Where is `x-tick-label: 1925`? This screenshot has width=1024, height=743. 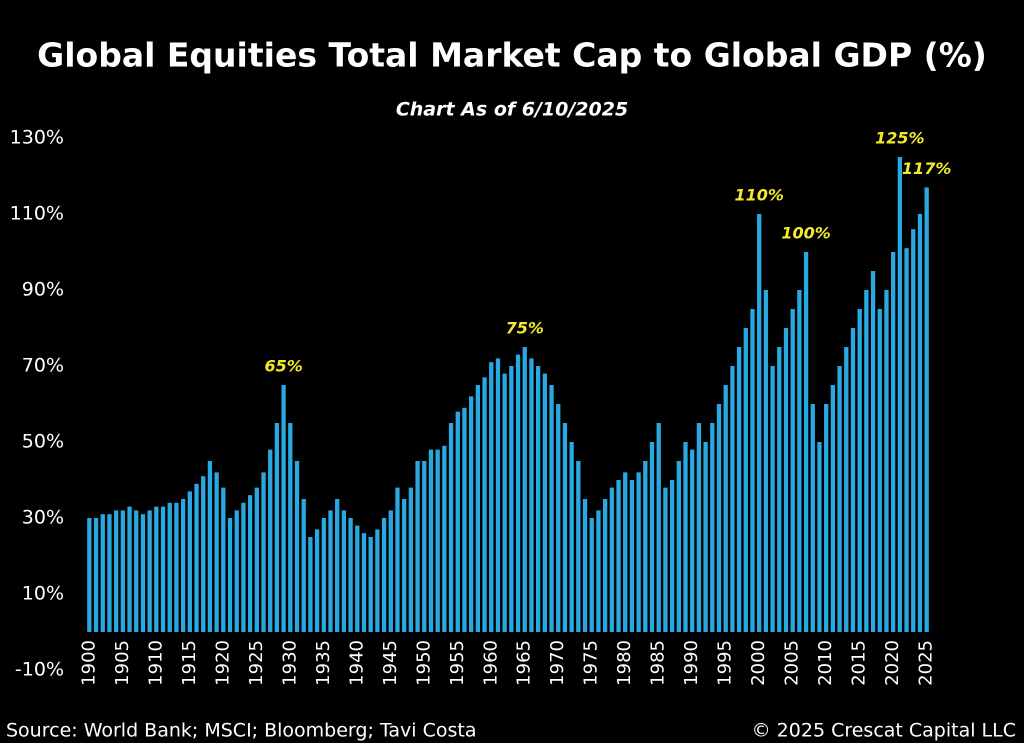 x-tick-label: 1925 is located at coordinates (256, 663).